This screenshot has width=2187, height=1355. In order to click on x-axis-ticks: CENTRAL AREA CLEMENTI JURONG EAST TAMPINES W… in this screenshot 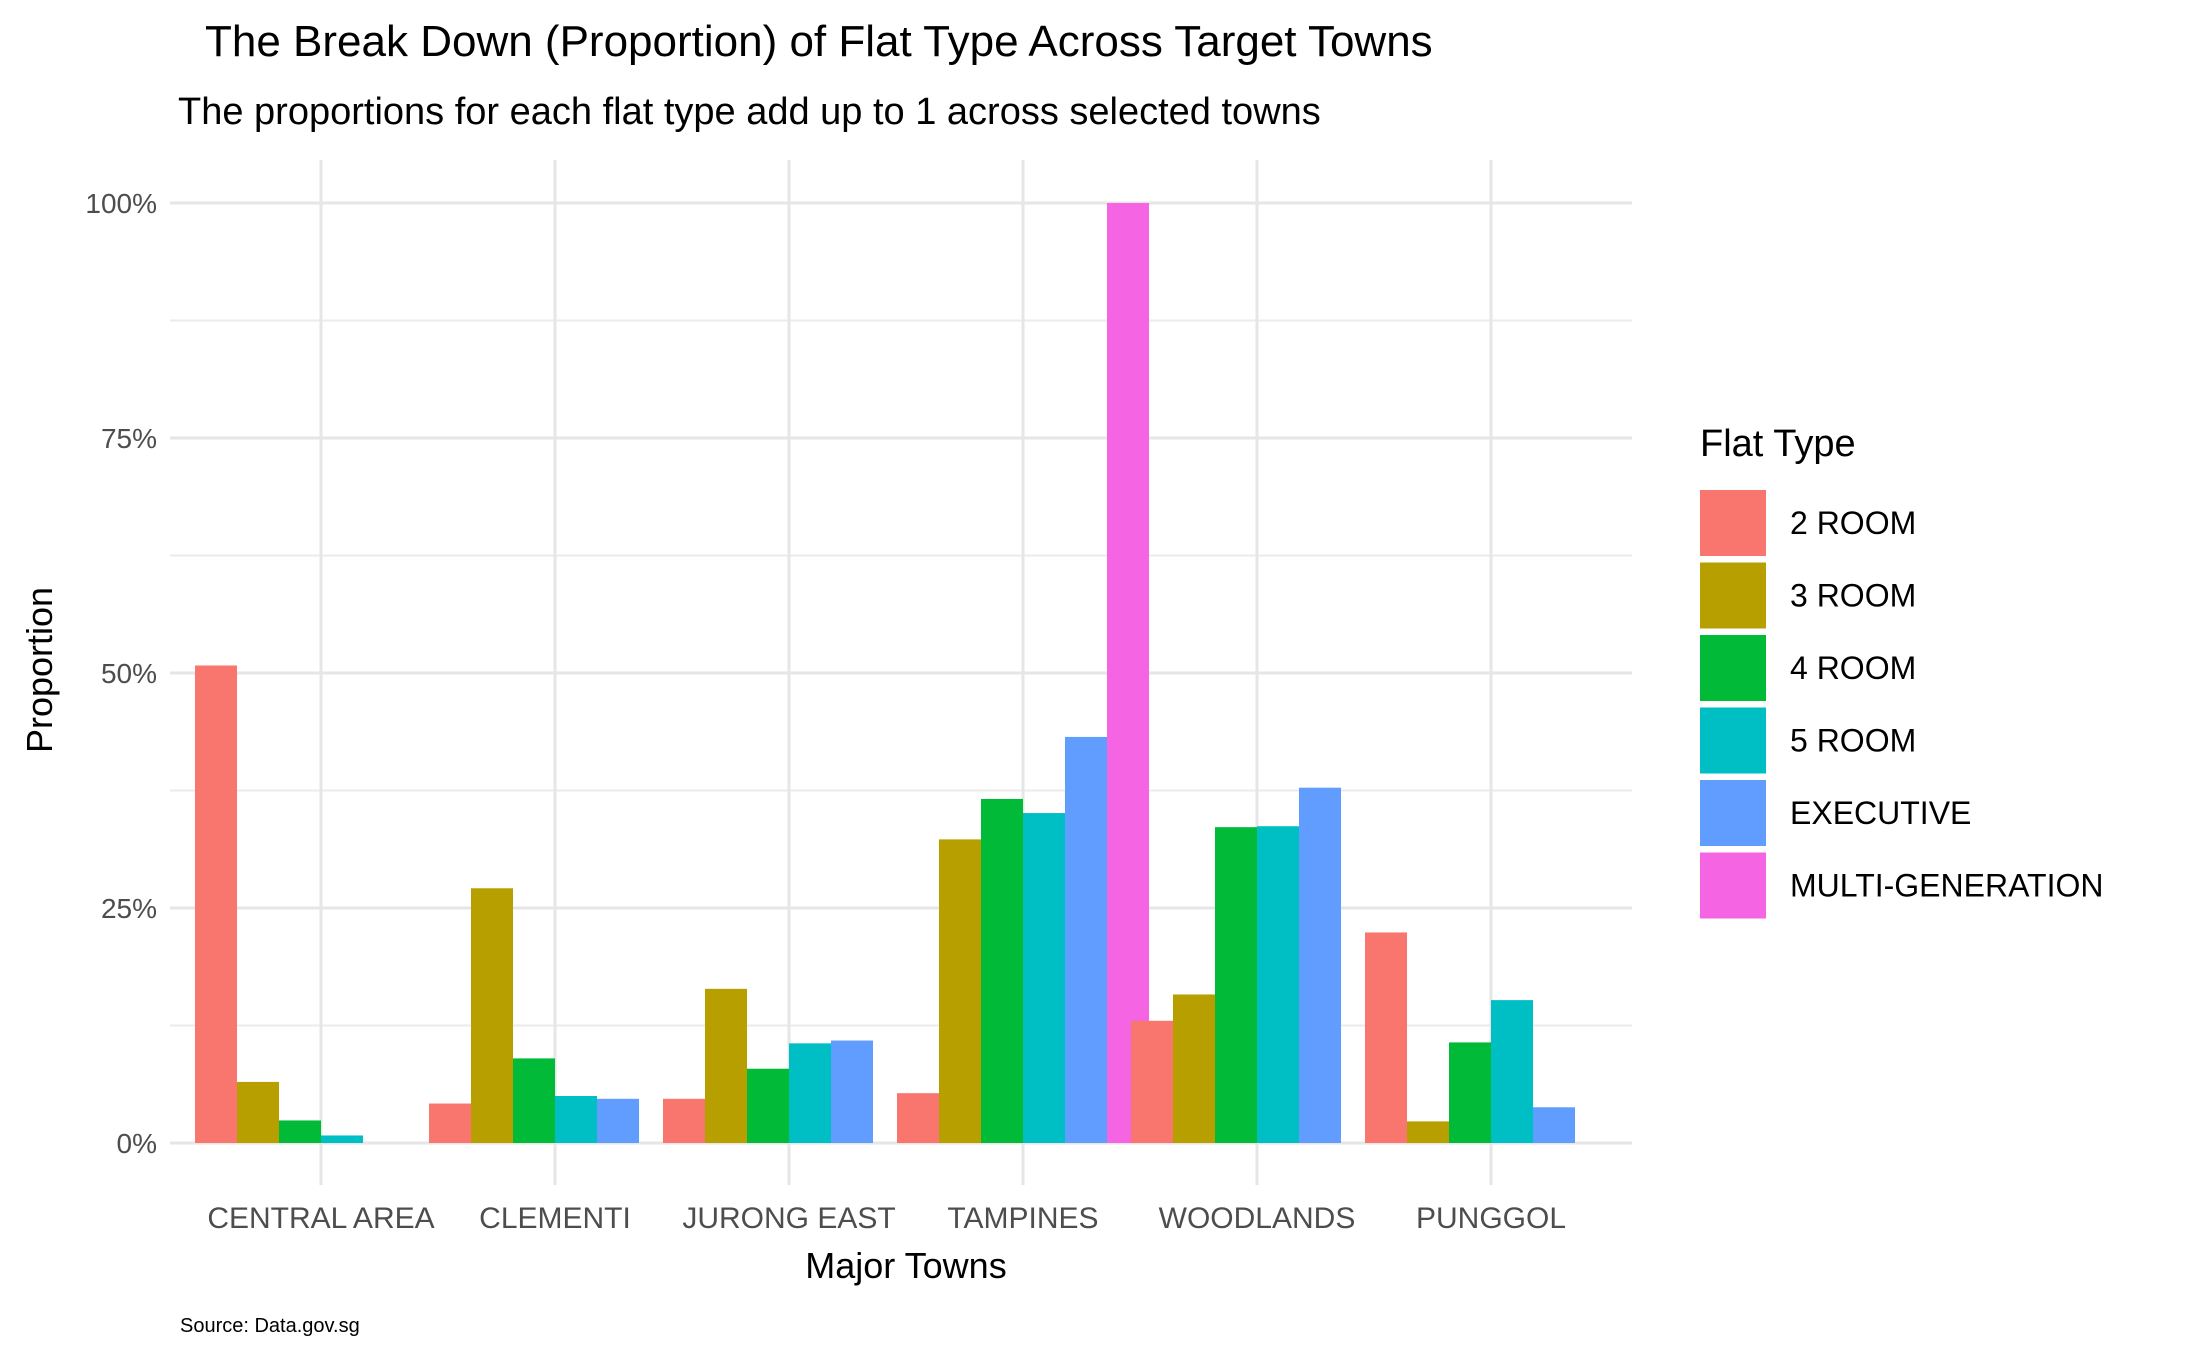, I will do `click(886, 1218)`.